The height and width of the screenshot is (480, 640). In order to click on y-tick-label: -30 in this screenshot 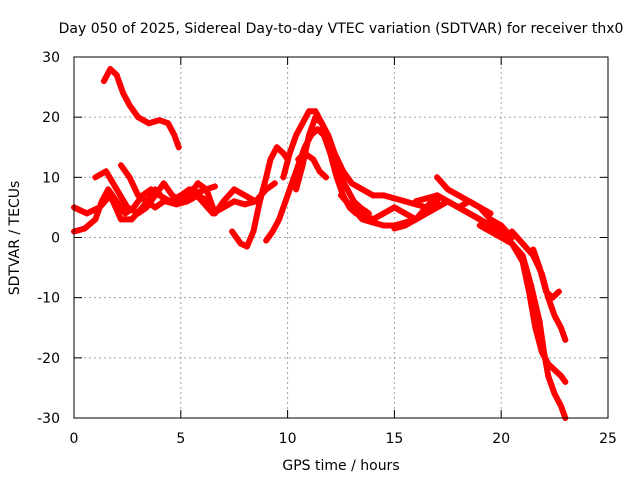, I will do `click(48, 419)`.